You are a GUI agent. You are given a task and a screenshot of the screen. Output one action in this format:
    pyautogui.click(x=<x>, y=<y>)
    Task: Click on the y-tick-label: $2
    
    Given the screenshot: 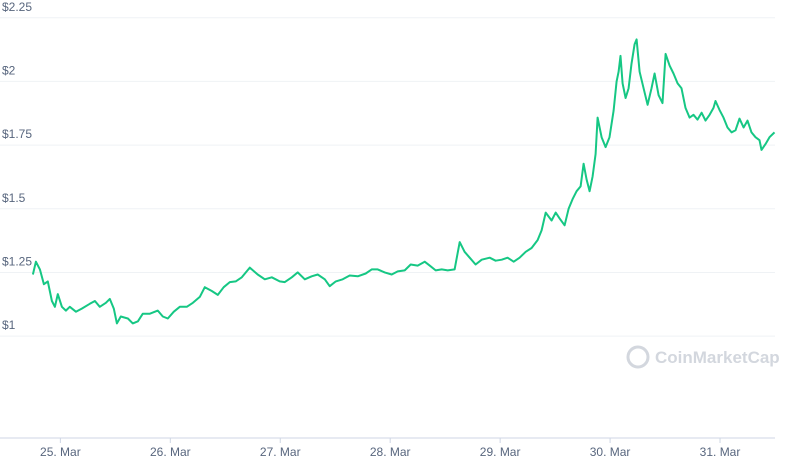 What is the action you would take?
    pyautogui.click(x=9, y=70)
    